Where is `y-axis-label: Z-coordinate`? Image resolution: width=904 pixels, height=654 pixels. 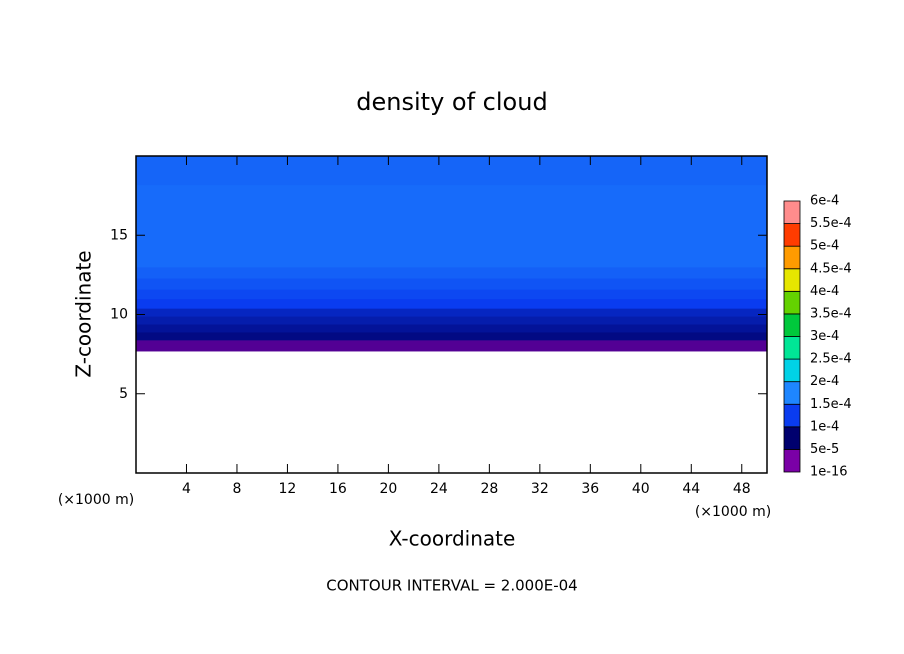
y-axis-label: Z-coordinate is located at coordinates (84, 313).